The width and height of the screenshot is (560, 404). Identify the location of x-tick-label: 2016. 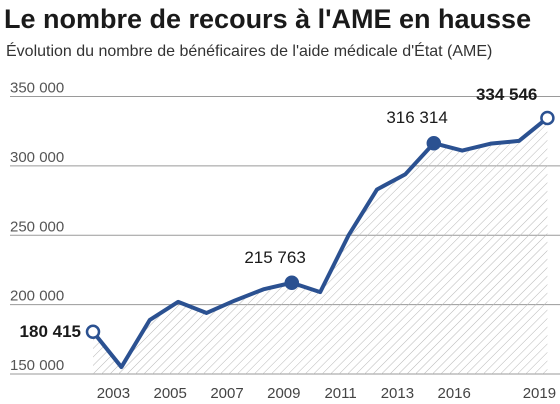
(454, 393).